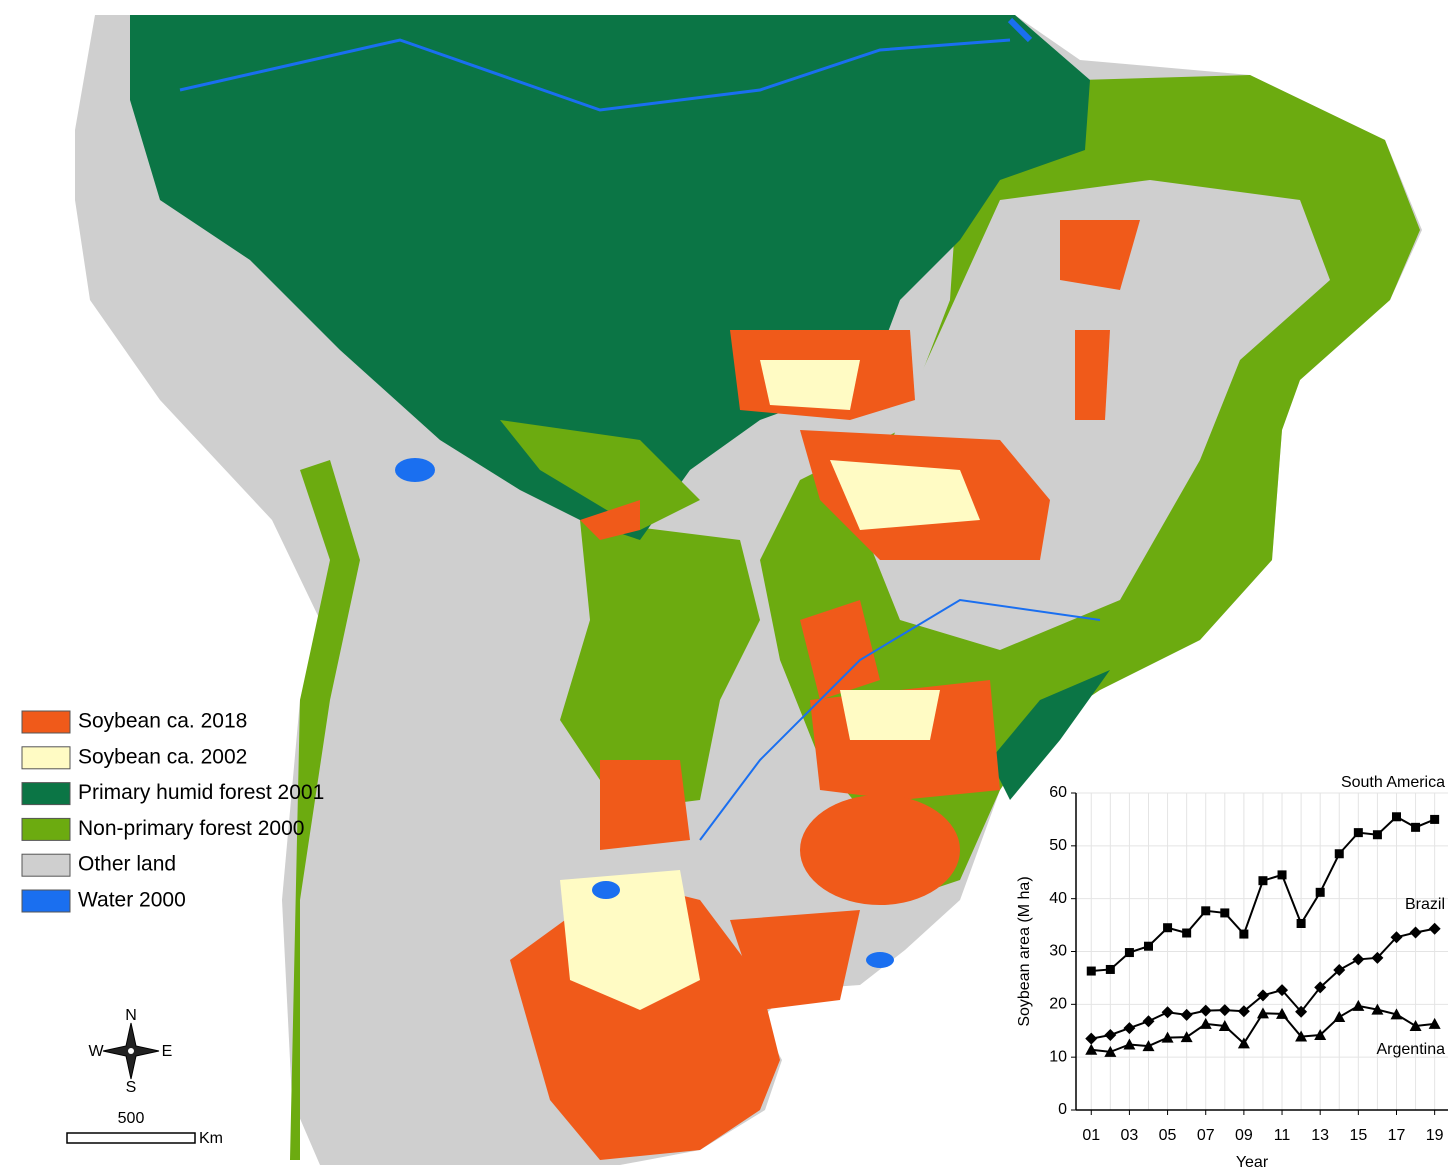 The image size is (1456, 1174). What do you see at coordinates (1050, 735) in the screenshot?
I see `atlantic-forest` at bounding box center [1050, 735].